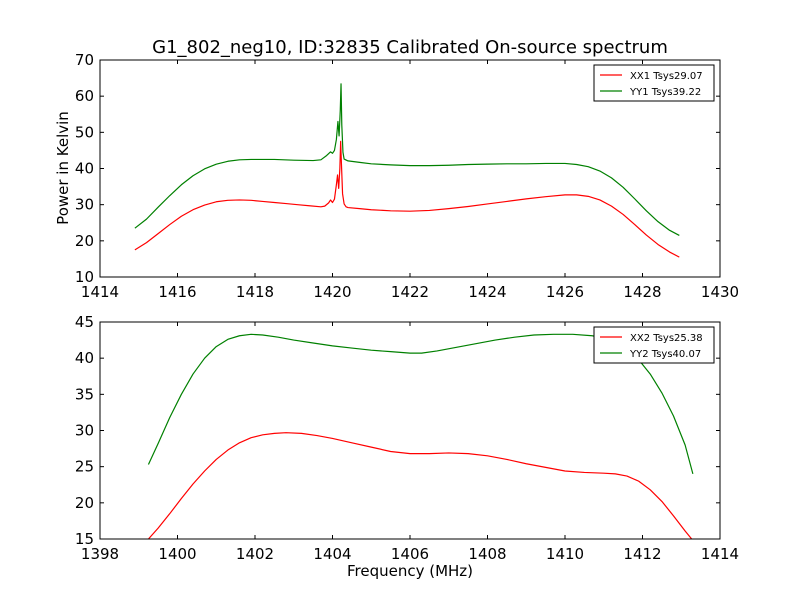  Describe the element at coordinates (410, 292) in the screenshot. I see `x-tick-label: 1422` at that location.